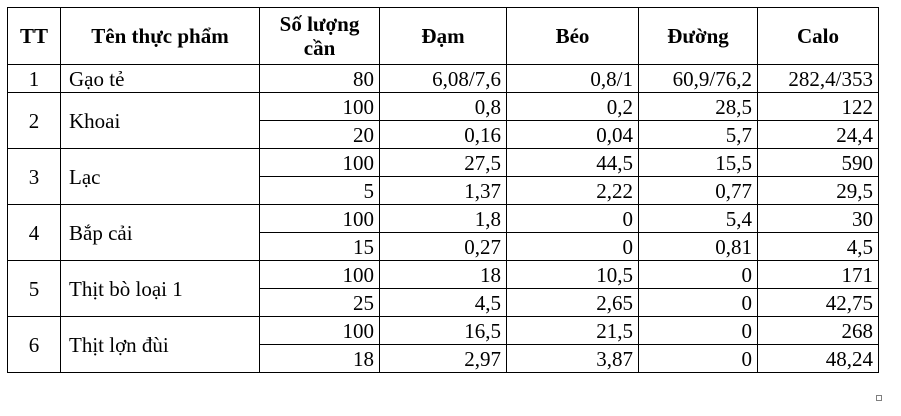 The height and width of the screenshot is (416, 901). I want to click on cell-protein: 6,08/7,6, so click(443, 78).